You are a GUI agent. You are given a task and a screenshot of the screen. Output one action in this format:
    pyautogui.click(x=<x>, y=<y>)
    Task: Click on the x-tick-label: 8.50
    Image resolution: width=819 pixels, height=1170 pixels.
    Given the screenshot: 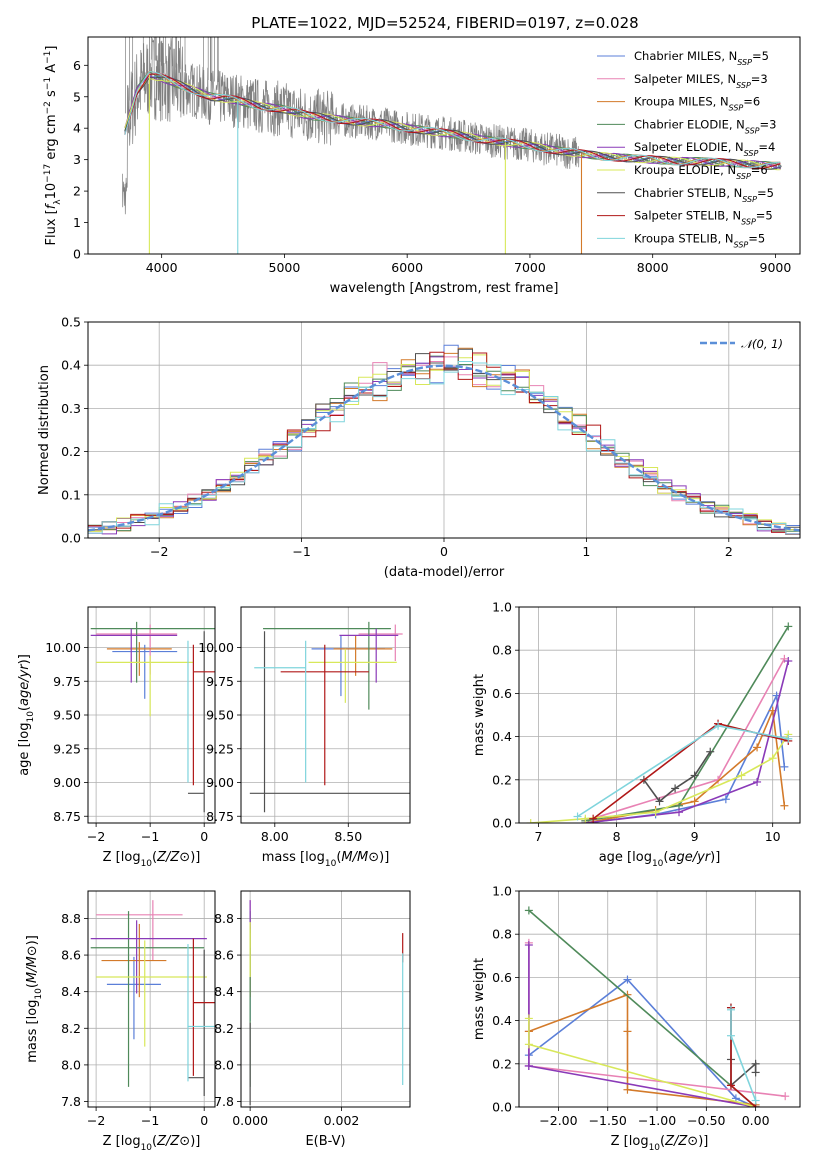 What is the action you would take?
    pyautogui.click(x=348, y=836)
    